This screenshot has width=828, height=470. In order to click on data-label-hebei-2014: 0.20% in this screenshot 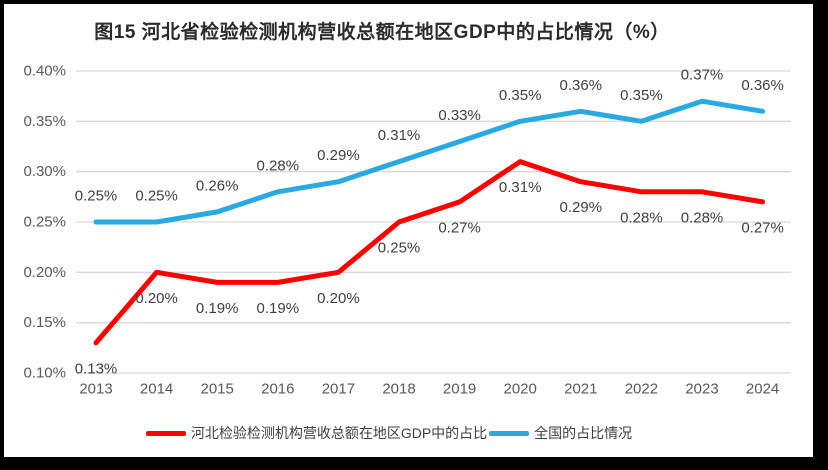, I will do `click(156, 298)`.